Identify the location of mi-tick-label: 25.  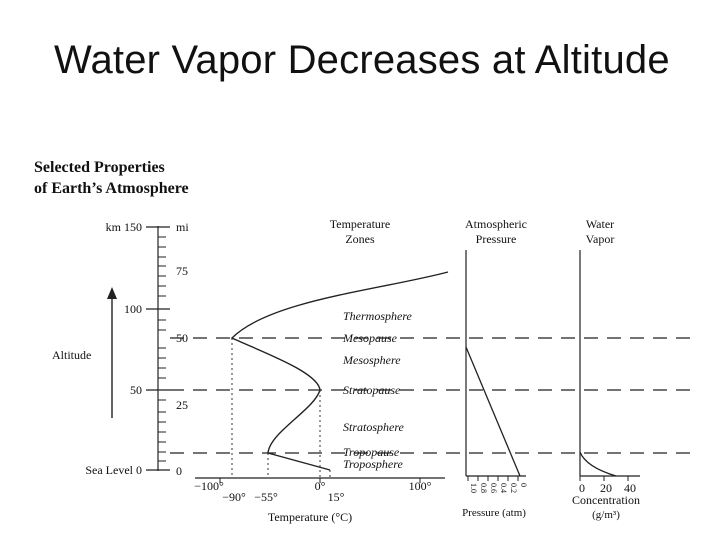
(182, 405).